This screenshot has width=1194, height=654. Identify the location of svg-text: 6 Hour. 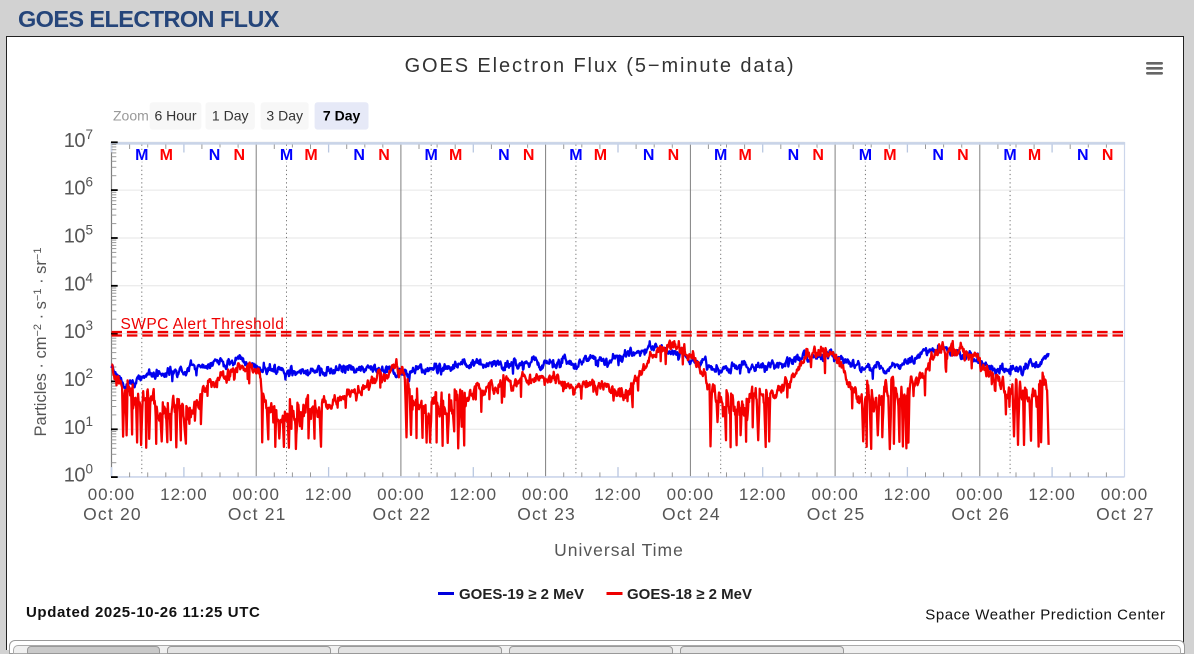
(175, 116).